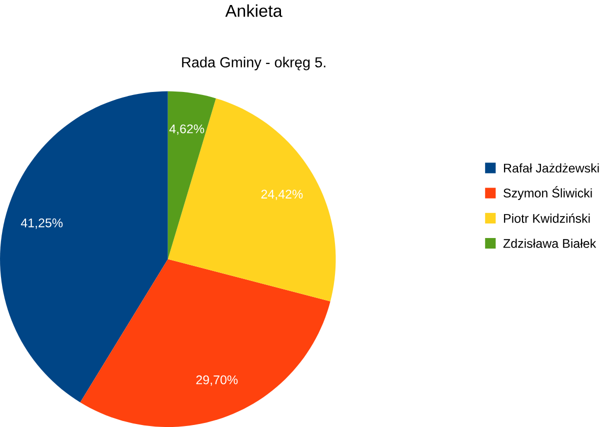  Describe the element at coordinates (282, 195) in the screenshot. I see `data-label: 24,42%` at that location.